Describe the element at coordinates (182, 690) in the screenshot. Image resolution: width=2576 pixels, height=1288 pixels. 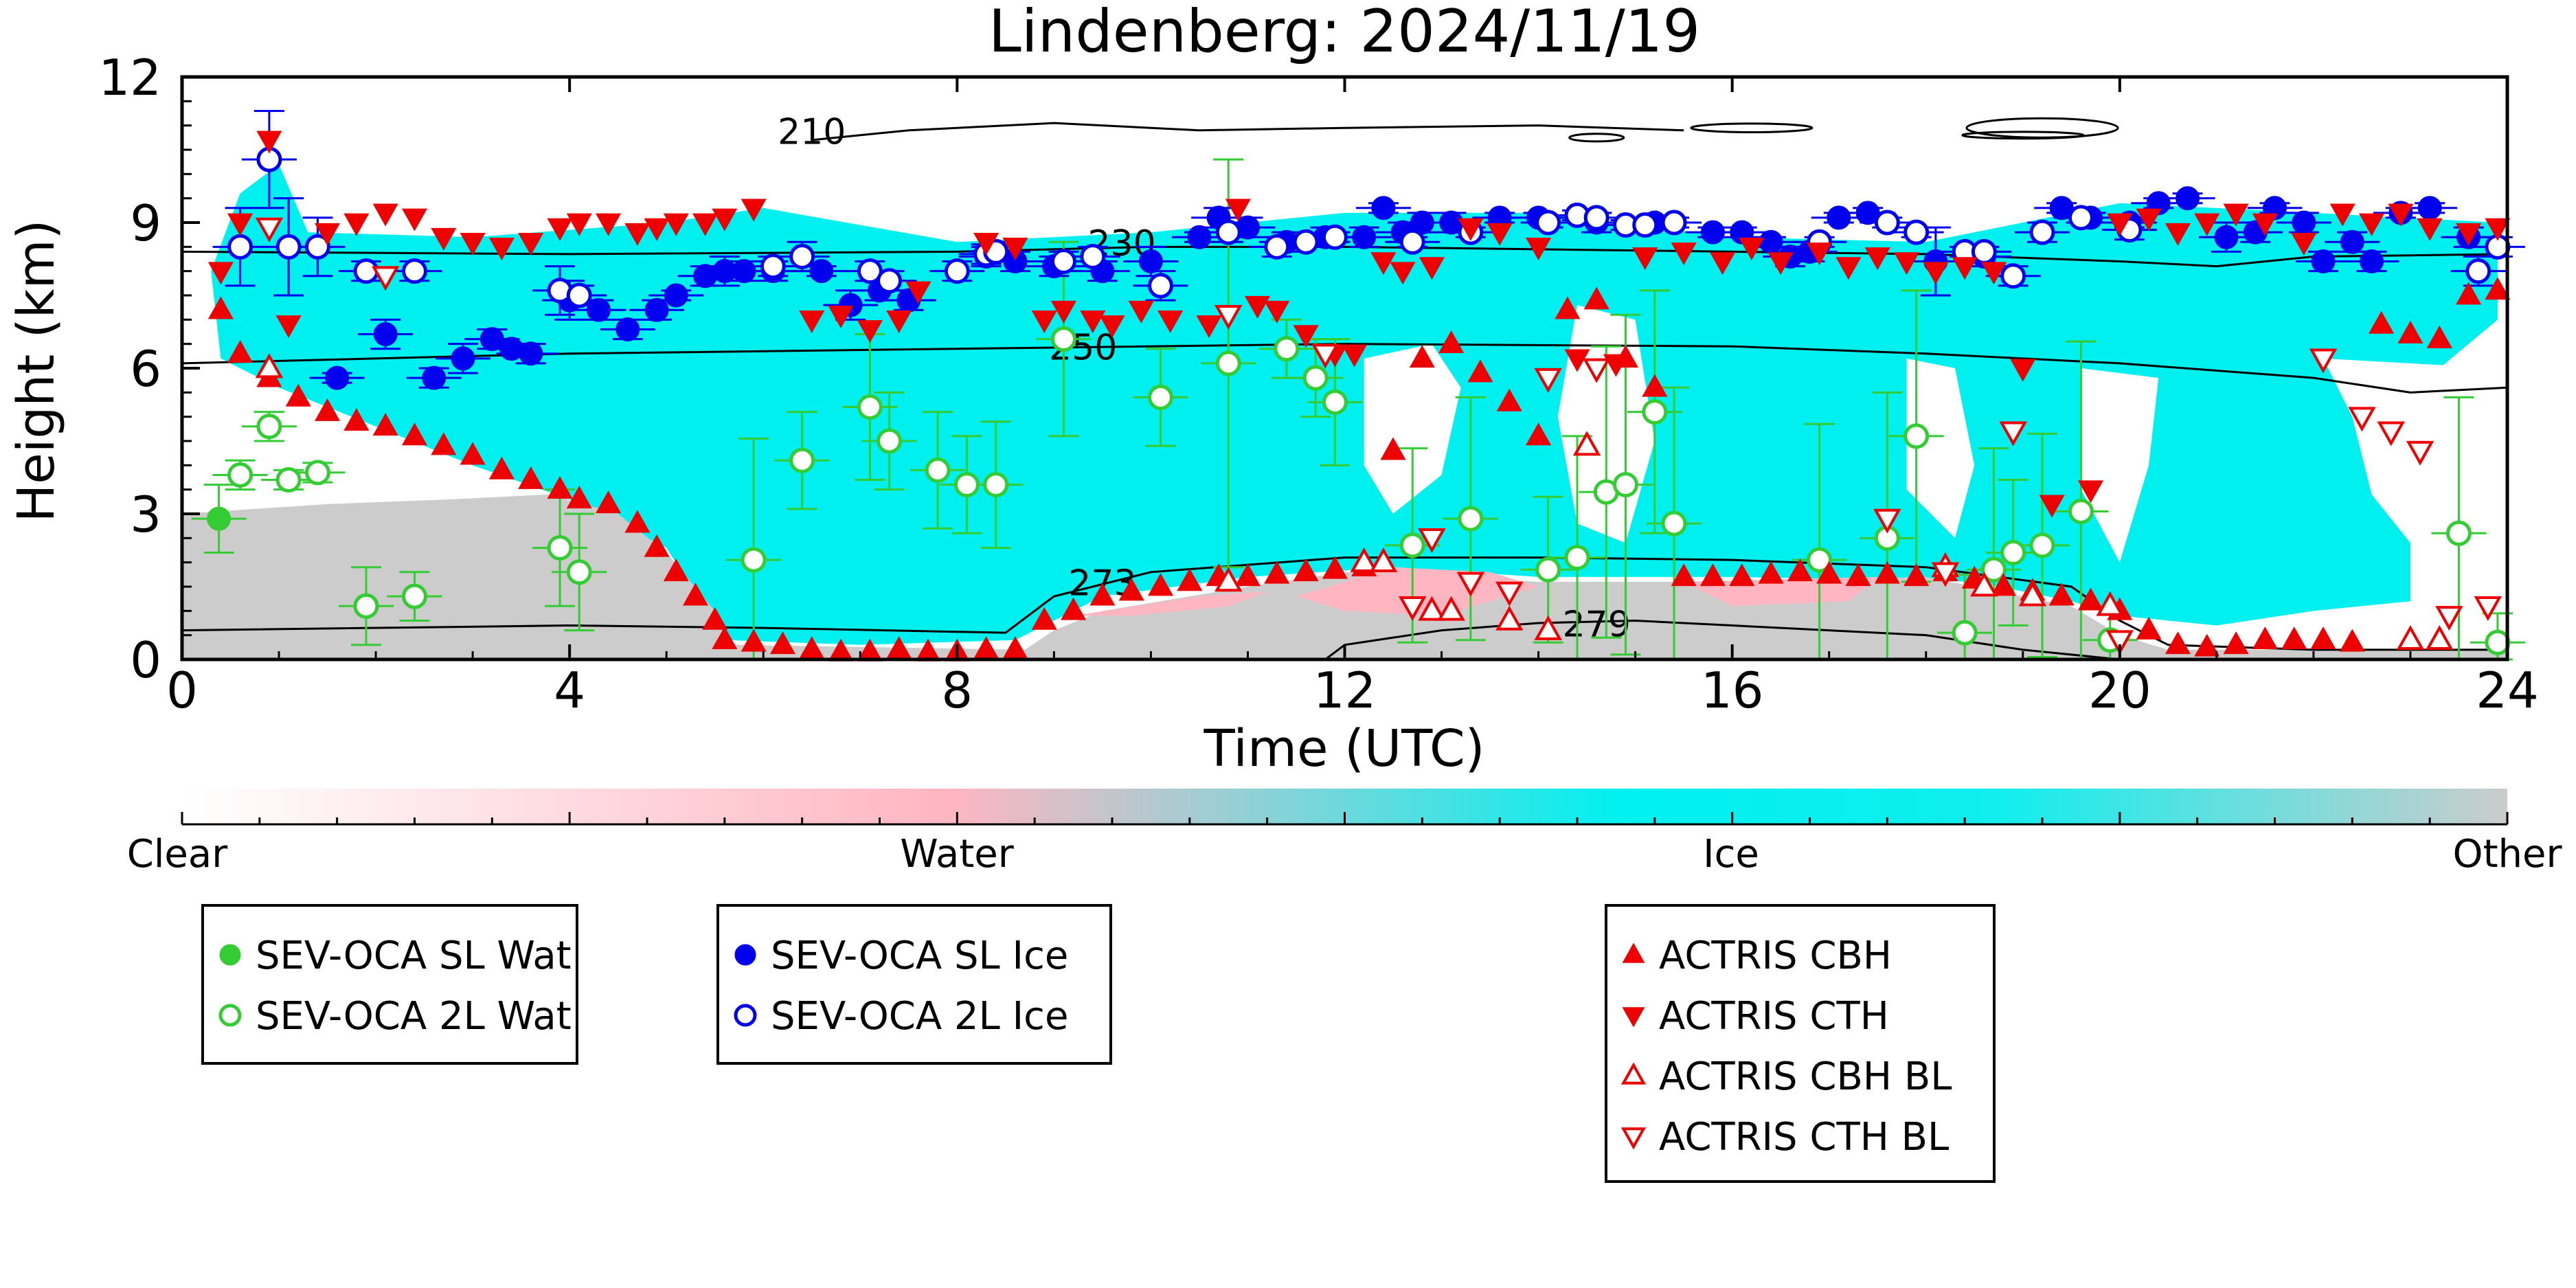
I see `x-tick-label: 0` at that location.